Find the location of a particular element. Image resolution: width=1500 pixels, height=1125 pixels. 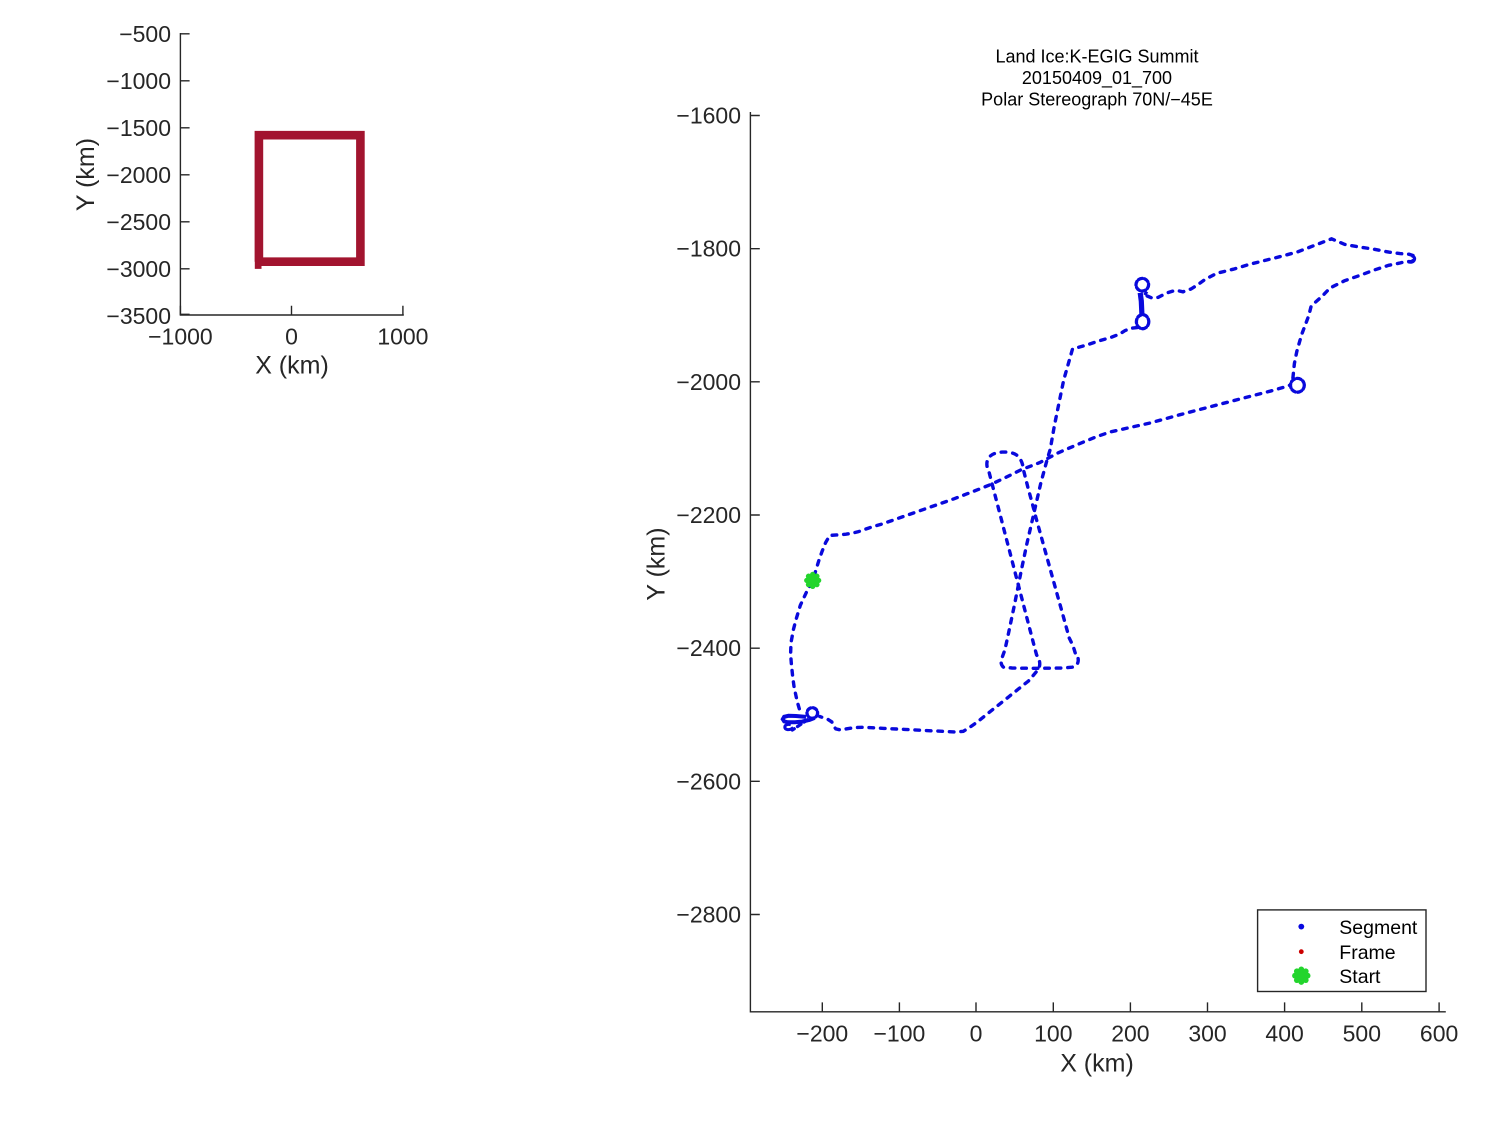

svg-text: 500 is located at coordinates (1362, 1034).